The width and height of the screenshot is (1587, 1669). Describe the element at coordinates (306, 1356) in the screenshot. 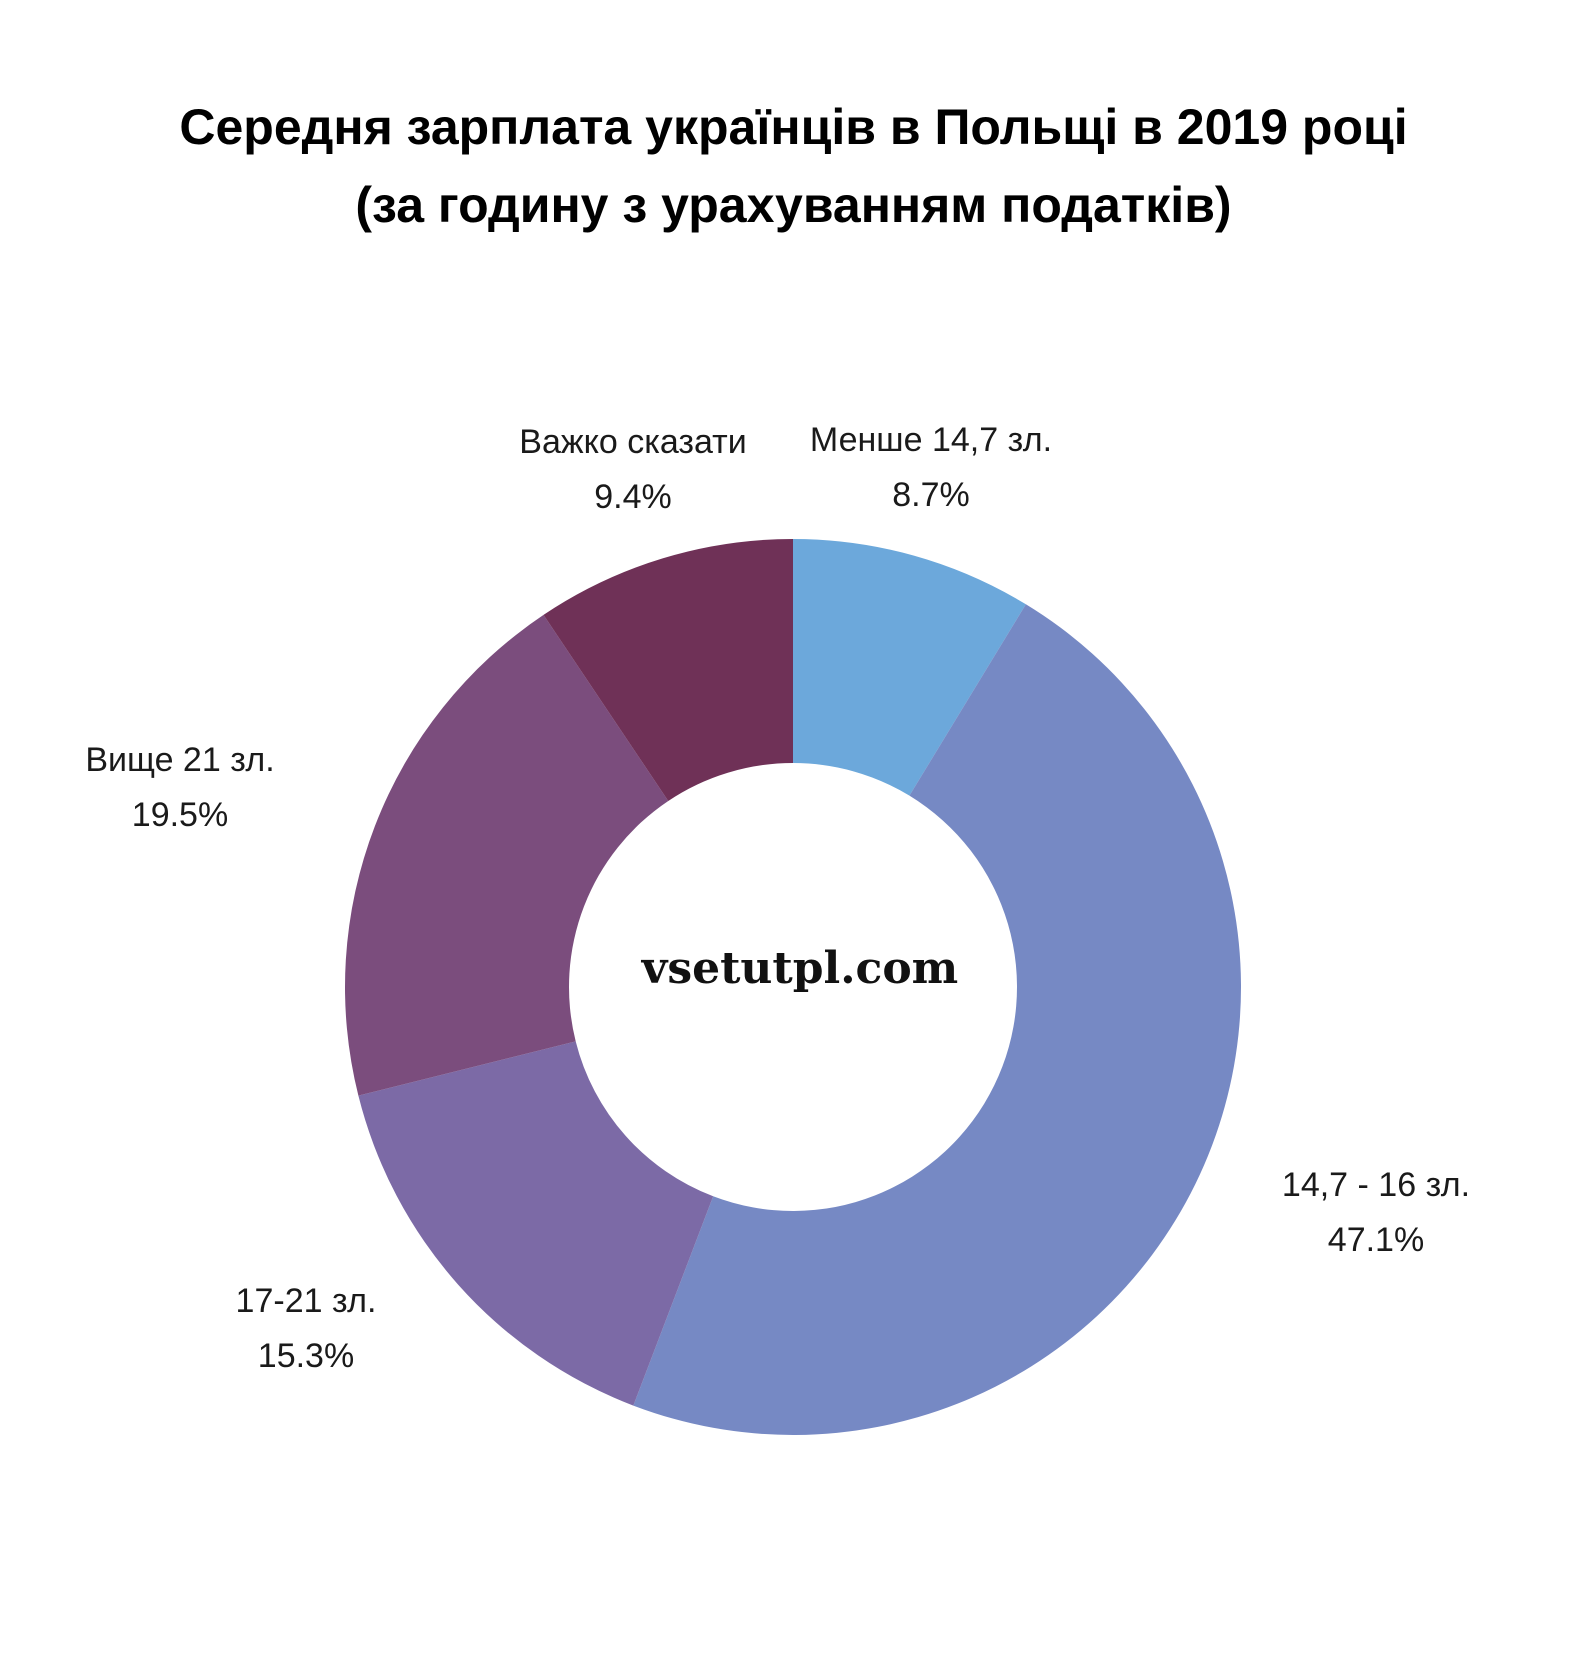

I see `slice-value-3: 15.3%` at that location.